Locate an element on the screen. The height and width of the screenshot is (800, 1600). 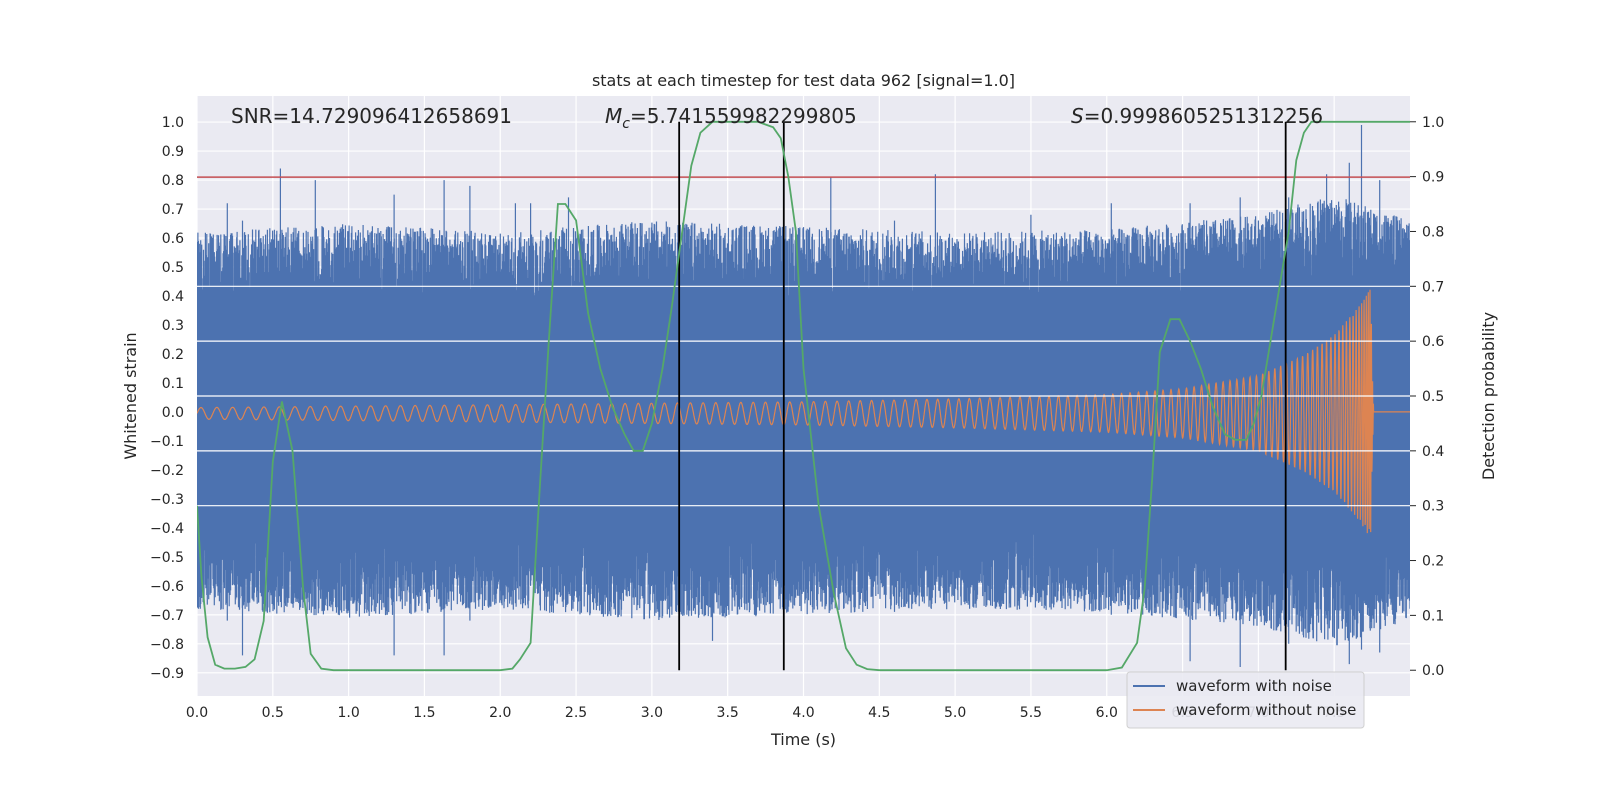
x-tick-label: 4.5 is located at coordinates (879, 713).